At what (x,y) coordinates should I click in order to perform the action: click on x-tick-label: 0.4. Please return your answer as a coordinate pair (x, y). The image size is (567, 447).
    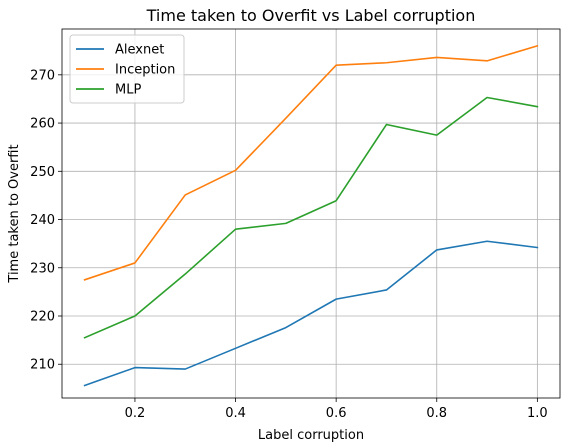
    Looking at the image, I should click on (235, 413).